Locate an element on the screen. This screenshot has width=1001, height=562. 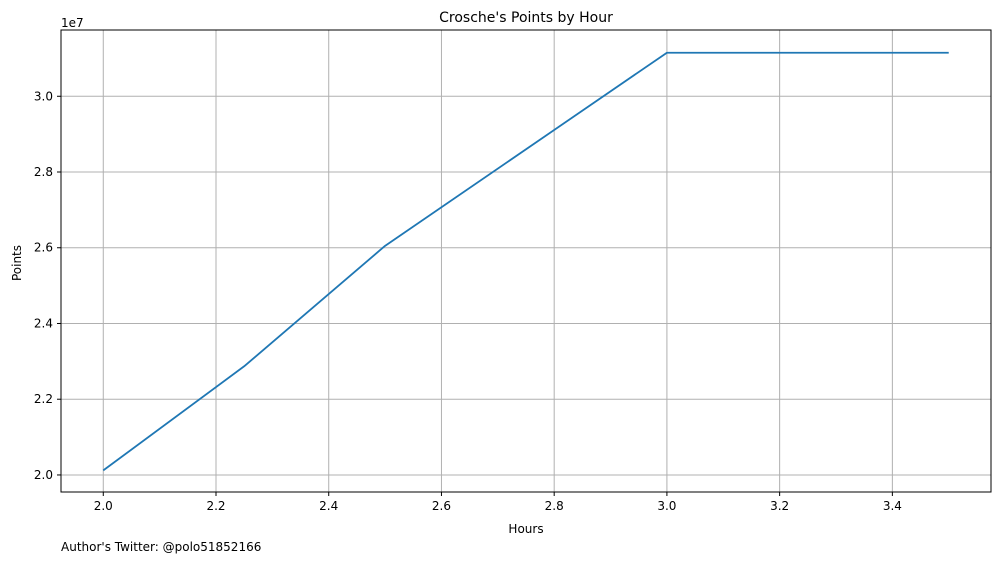
x-tick-label: 2.4 is located at coordinates (328, 506).